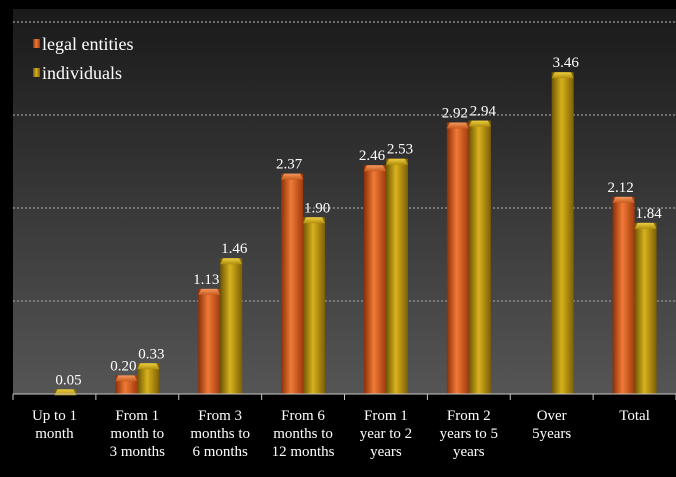 This screenshot has height=477, width=676. What do you see at coordinates (648, 214) in the screenshot?
I see `value-label: 1.84` at bounding box center [648, 214].